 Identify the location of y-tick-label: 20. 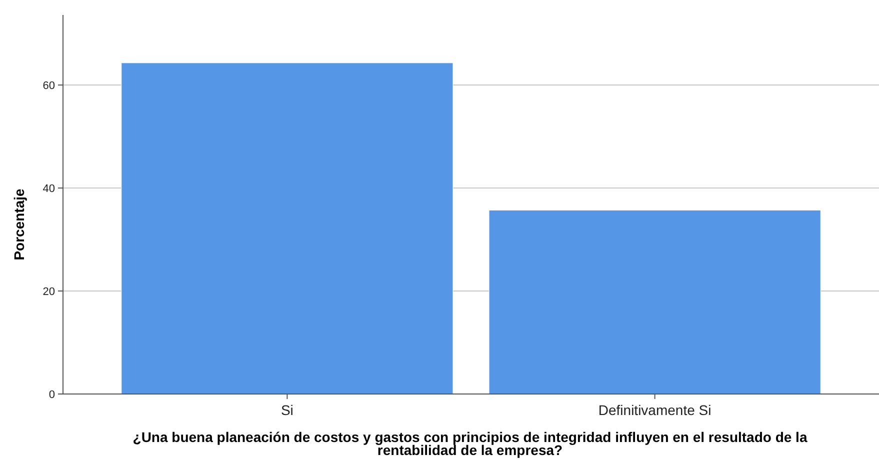
(48, 292).